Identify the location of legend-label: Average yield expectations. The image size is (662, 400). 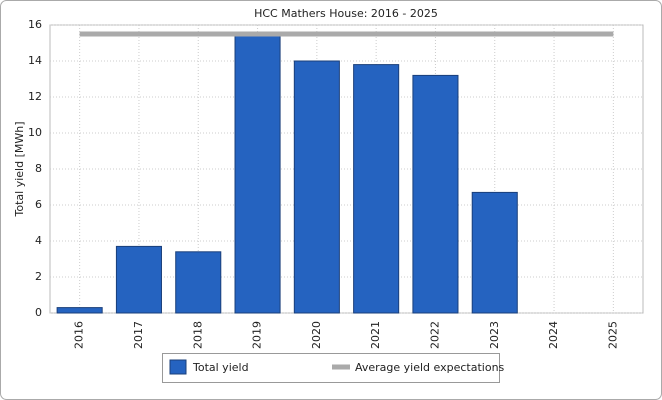
(430, 367).